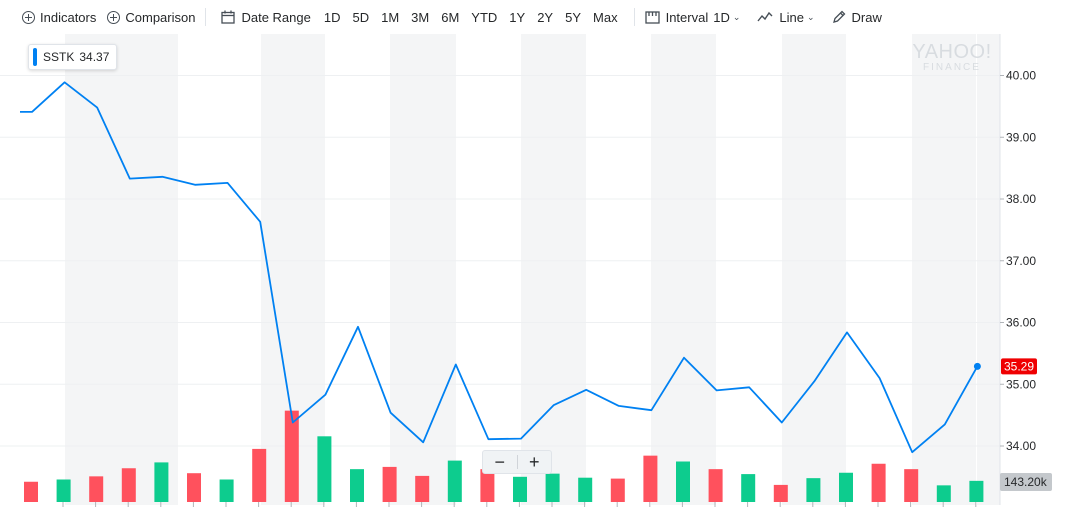 This screenshot has height=508, width=1068. Describe the element at coordinates (765, 17) in the screenshot. I see `line-chart-icon` at that location.